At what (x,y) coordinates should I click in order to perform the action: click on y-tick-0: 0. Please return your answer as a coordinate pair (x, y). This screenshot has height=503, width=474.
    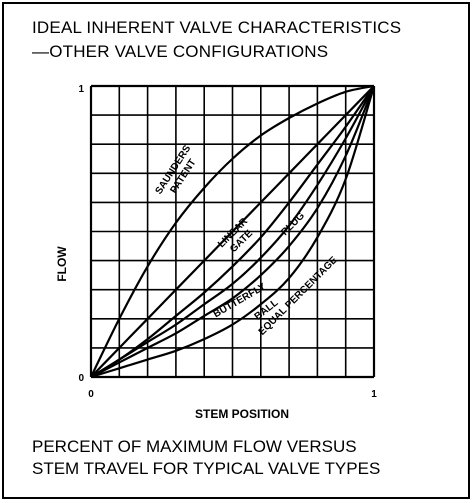
    Looking at the image, I should click on (81, 378).